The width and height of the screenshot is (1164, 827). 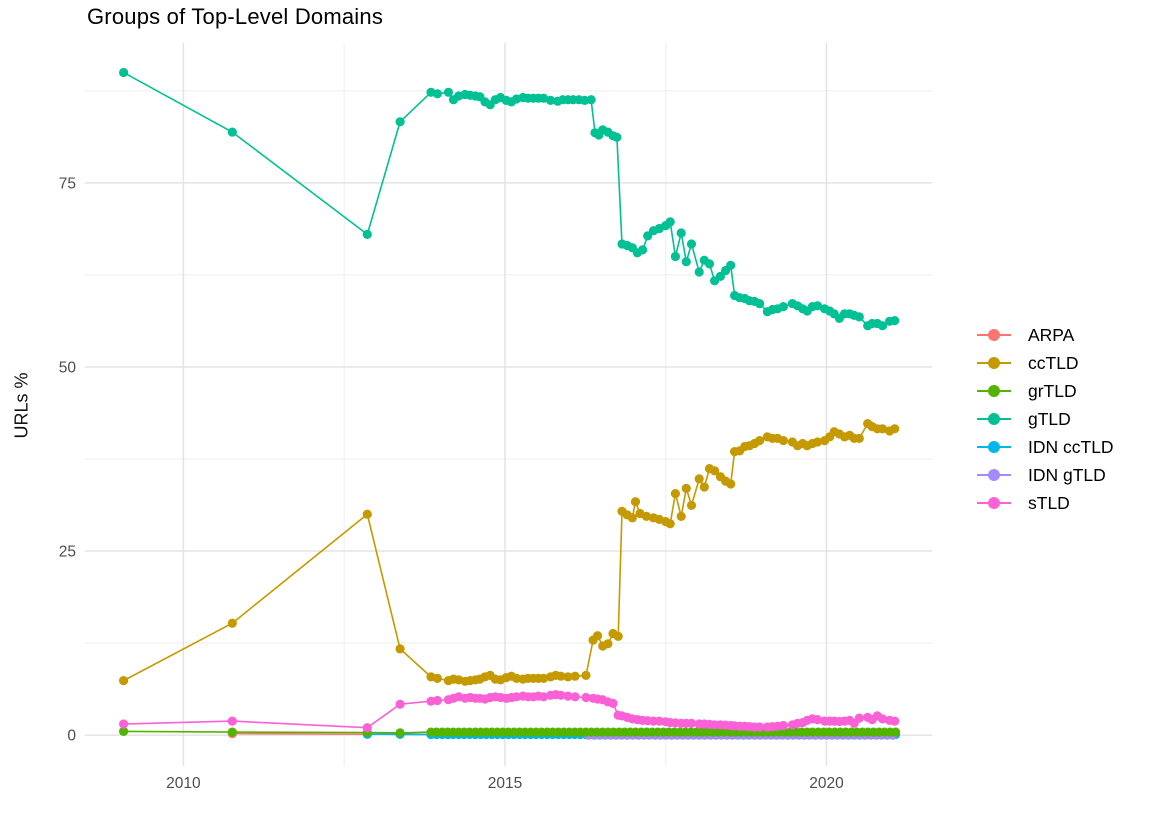 I want to click on series-stld, so click(x=509, y=711).